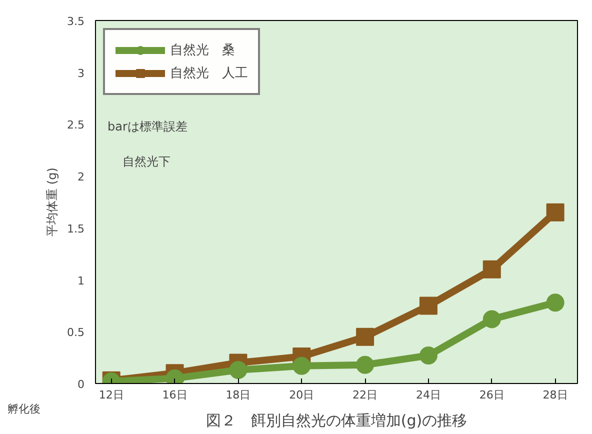 The image size is (592, 434). I want to click on y-tick-label: 3, so click(81, 73).